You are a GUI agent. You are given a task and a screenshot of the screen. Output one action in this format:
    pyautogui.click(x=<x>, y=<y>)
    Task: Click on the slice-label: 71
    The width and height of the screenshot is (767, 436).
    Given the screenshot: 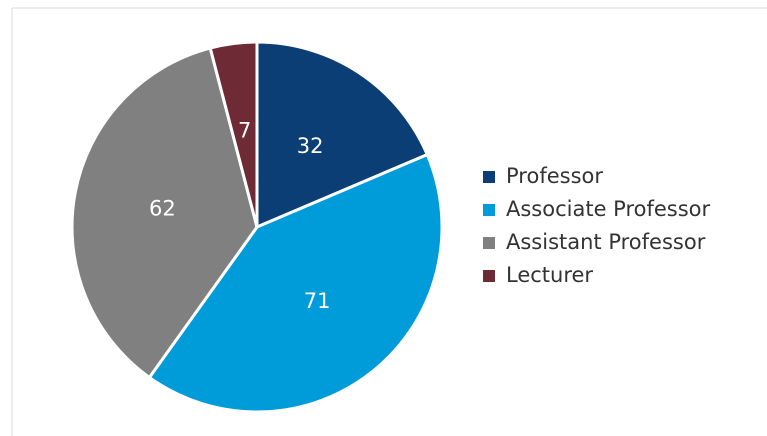 What is the action you would take?
    pyautogui.click(x=317, y=301)
    